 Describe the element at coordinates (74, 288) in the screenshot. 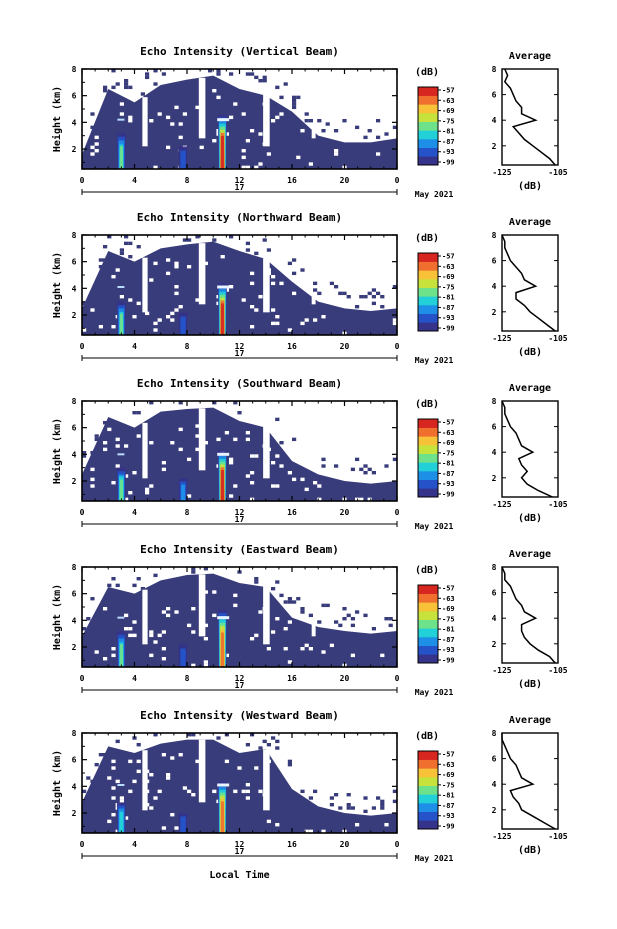

I see `y-tick-label: 4` at that location.